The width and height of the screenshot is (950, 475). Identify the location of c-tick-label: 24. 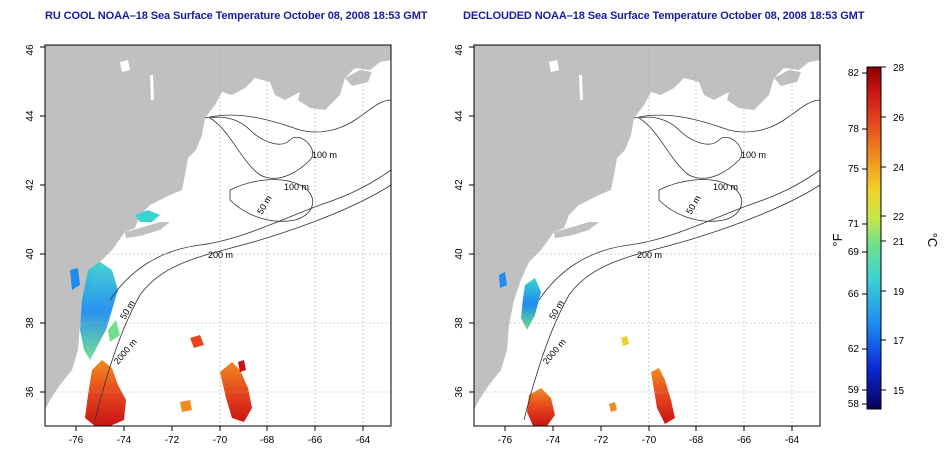
(899, 168).